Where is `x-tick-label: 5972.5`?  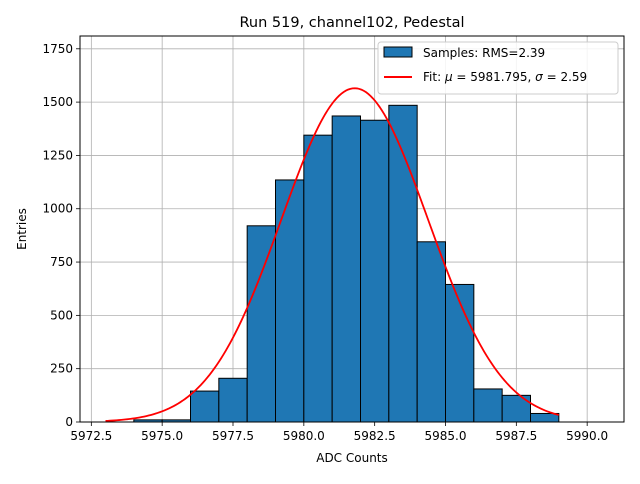 x-tick-label: 5972.5 is located at coordinates (91, 436).